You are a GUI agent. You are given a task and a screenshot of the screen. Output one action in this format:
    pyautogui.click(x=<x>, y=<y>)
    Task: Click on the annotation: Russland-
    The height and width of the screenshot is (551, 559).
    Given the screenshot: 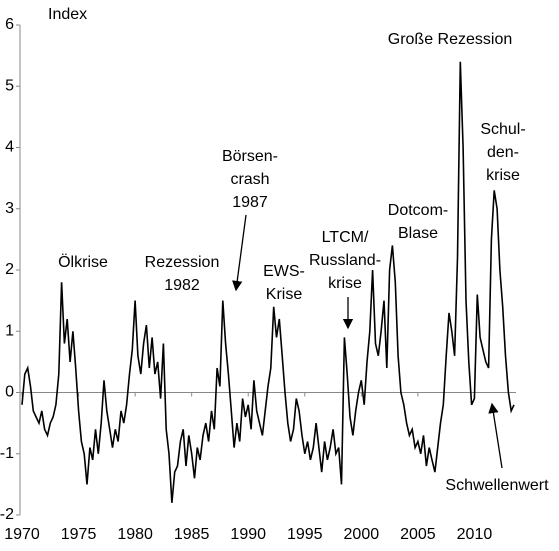 What is the action you would take?
    pyautogui.click(x=345, y=260)
    